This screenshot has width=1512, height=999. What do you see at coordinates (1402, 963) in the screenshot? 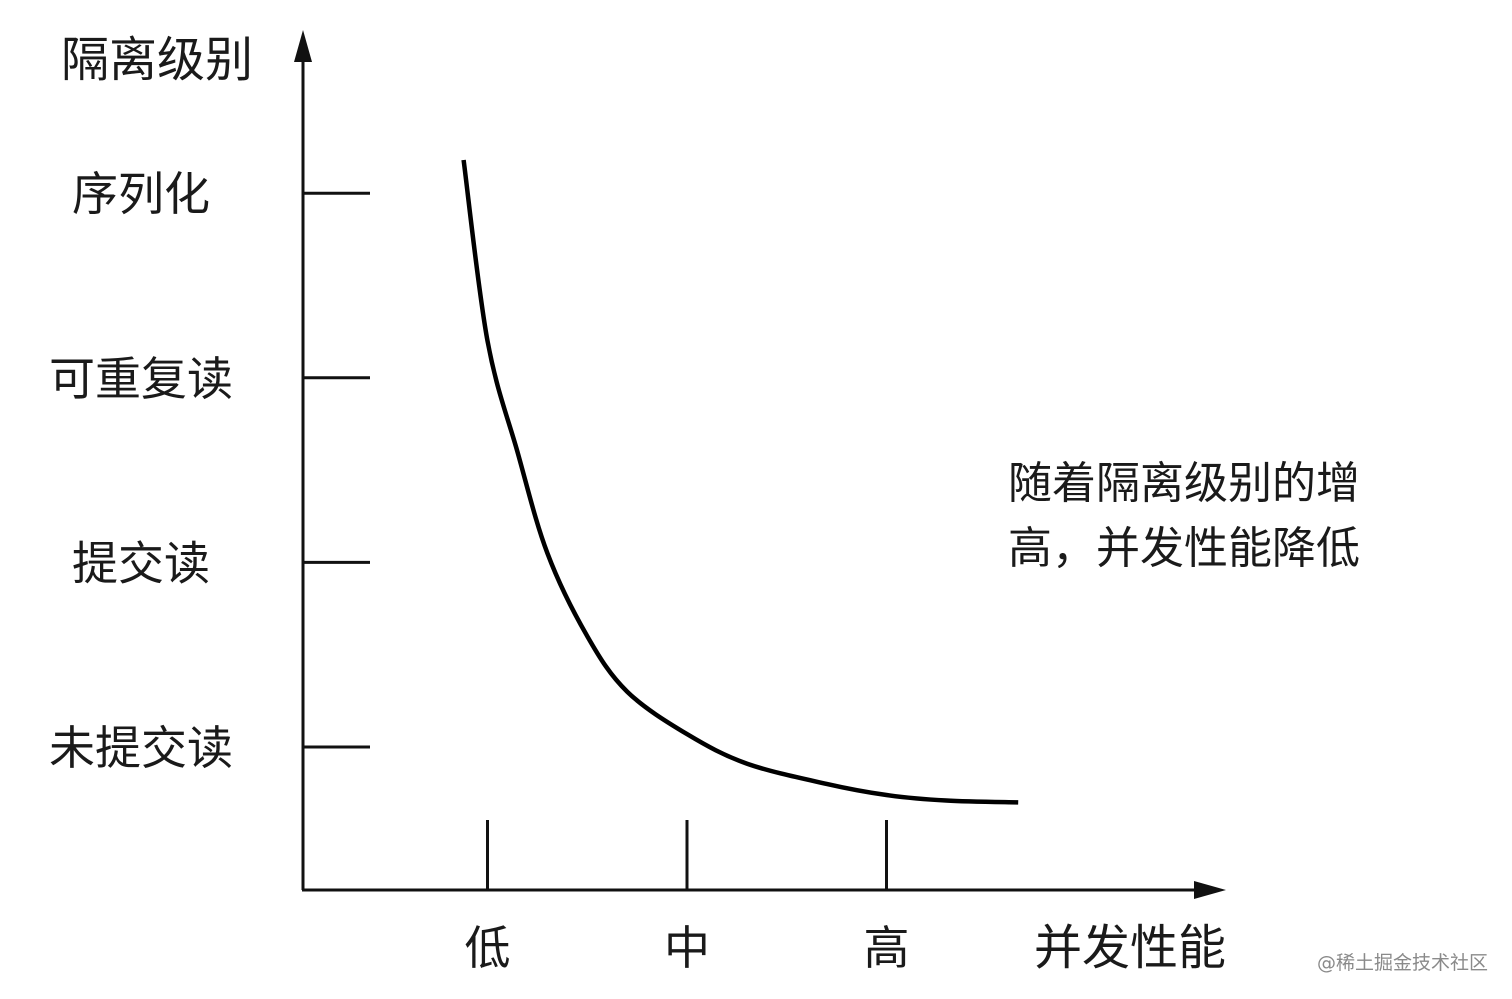
I see `watermark: @稀土掘金技术社区` at bounding box center [1402, 963].